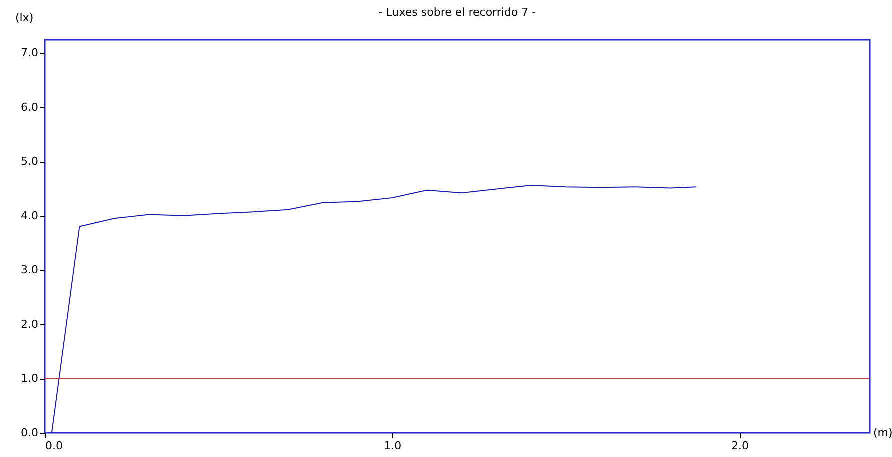  Describe the element at coordinates (25, 18) in the screenshot. I see `y-axis-title: (lx)` at that location.